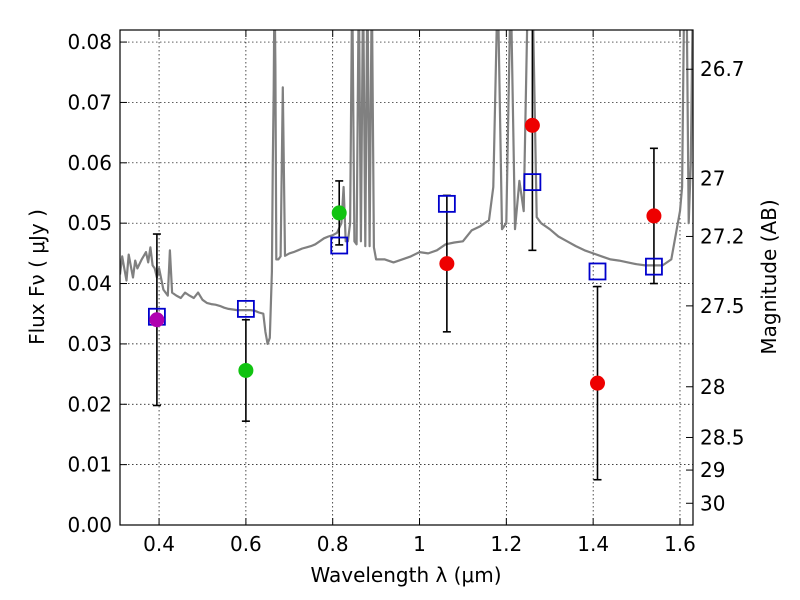 The height and width of the screenshot is (600, 800). I want to click on y-tick-label: 0.08, so click(89, 42).